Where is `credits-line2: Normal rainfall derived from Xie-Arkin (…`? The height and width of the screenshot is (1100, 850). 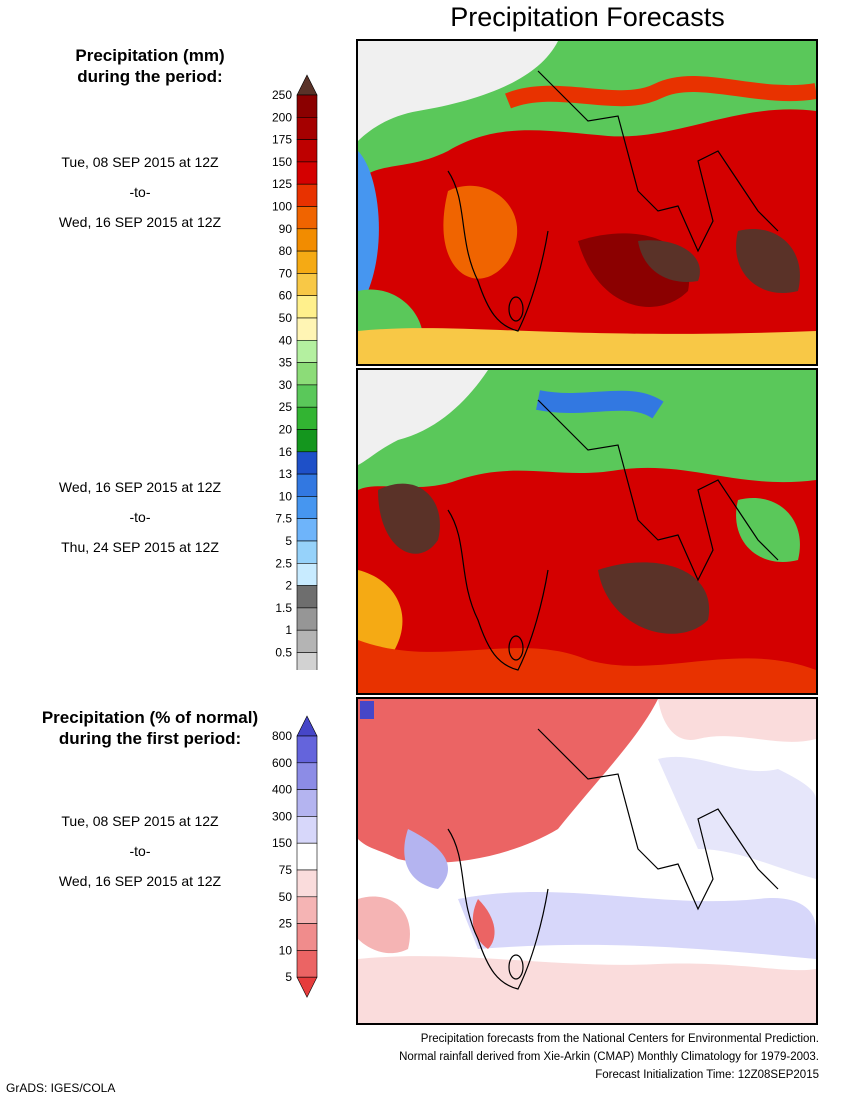
credits-line2: Normal rainfall derived from Xie-Arkin (… is located at coordinates (609, 1057).